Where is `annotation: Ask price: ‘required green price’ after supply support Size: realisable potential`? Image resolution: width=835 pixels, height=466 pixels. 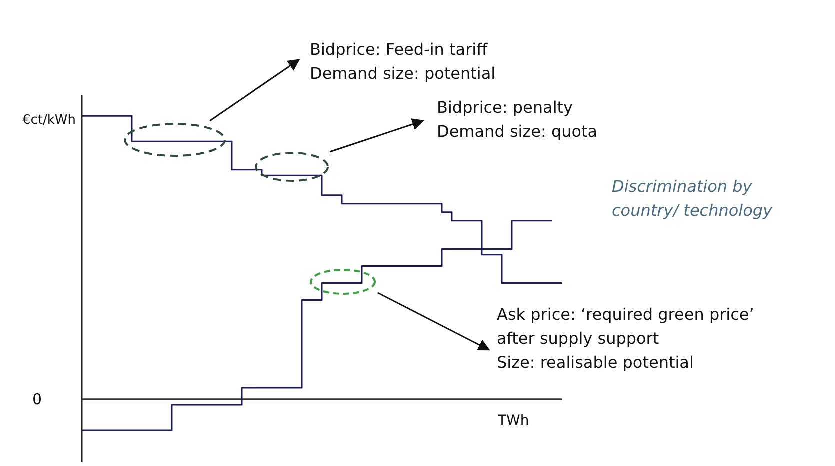
annotation: Ask price: ‘required green price’ after supply support Size: realisable potential is located at coordinates (625, 338).